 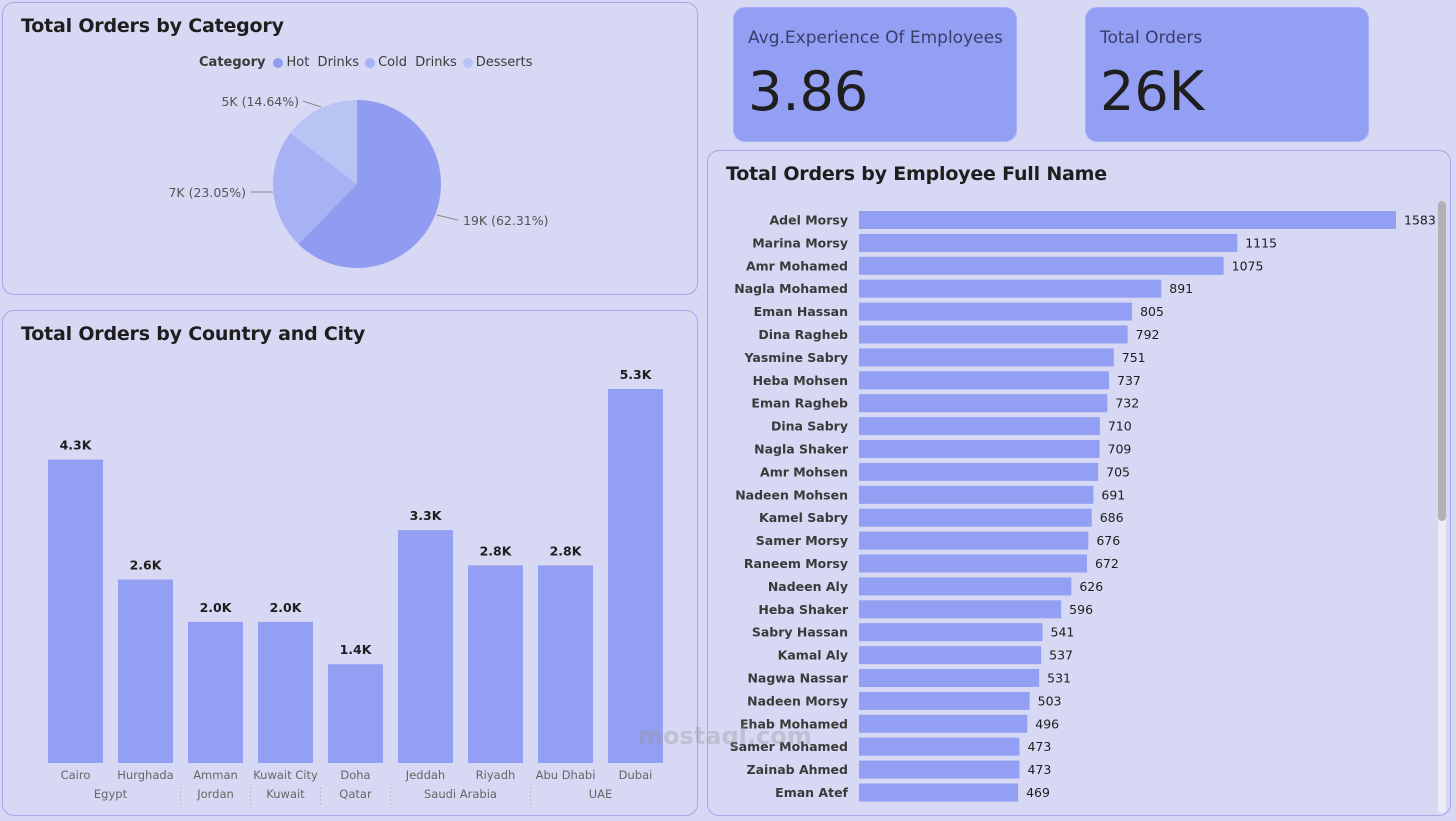 What do you see at coordinates (789, 746) in the screenshot?
I see `y-axis-employee-label: Samer Mohamed` at bounding box center [789, 746].